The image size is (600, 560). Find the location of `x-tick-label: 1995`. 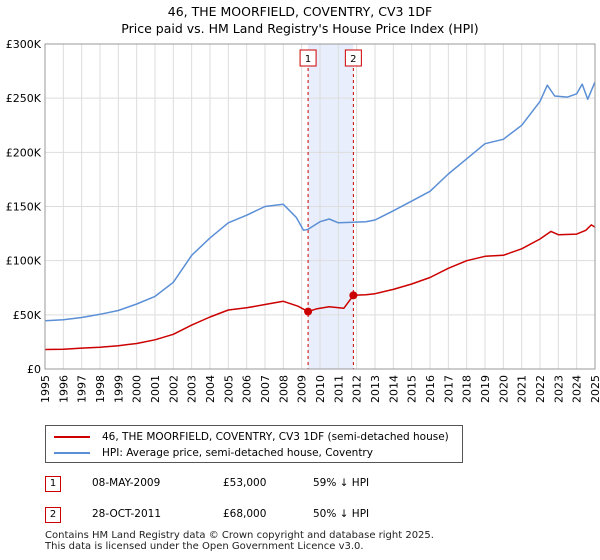

x-tick-label: 1995 is located at coordinates (45, 389).